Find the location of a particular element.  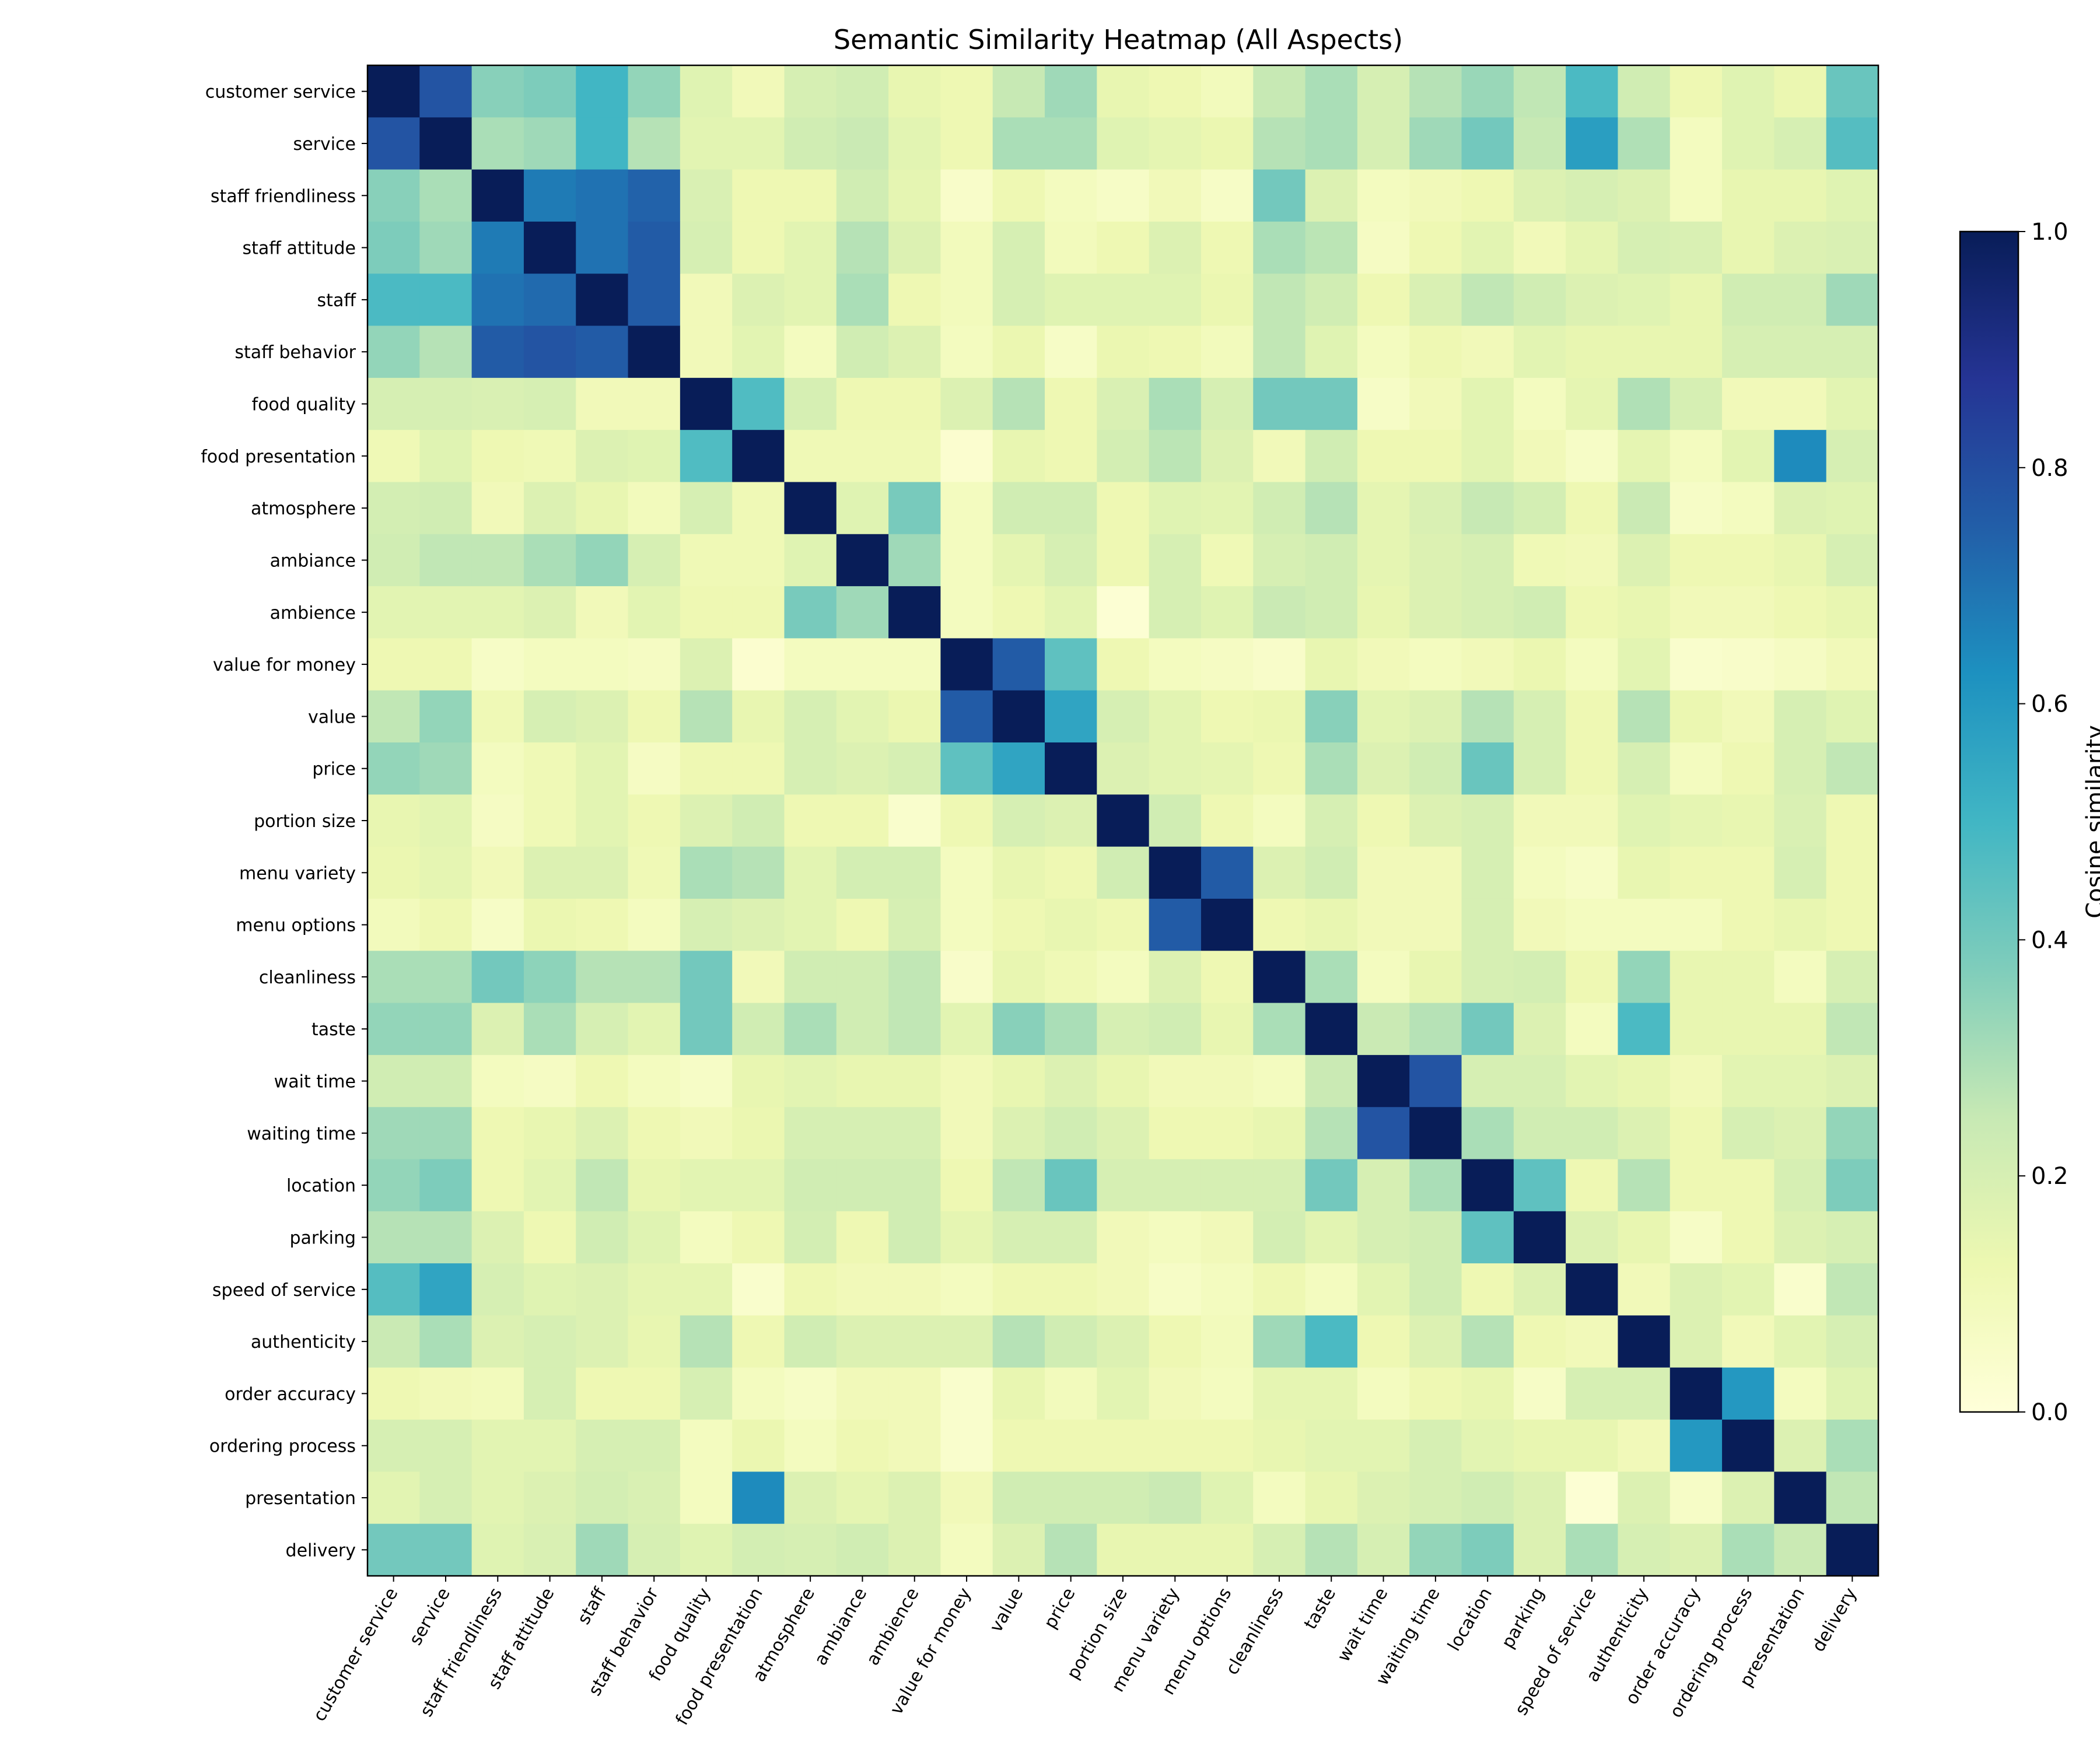

y-tick-label: food presentation is located at coordinates (278, 457).